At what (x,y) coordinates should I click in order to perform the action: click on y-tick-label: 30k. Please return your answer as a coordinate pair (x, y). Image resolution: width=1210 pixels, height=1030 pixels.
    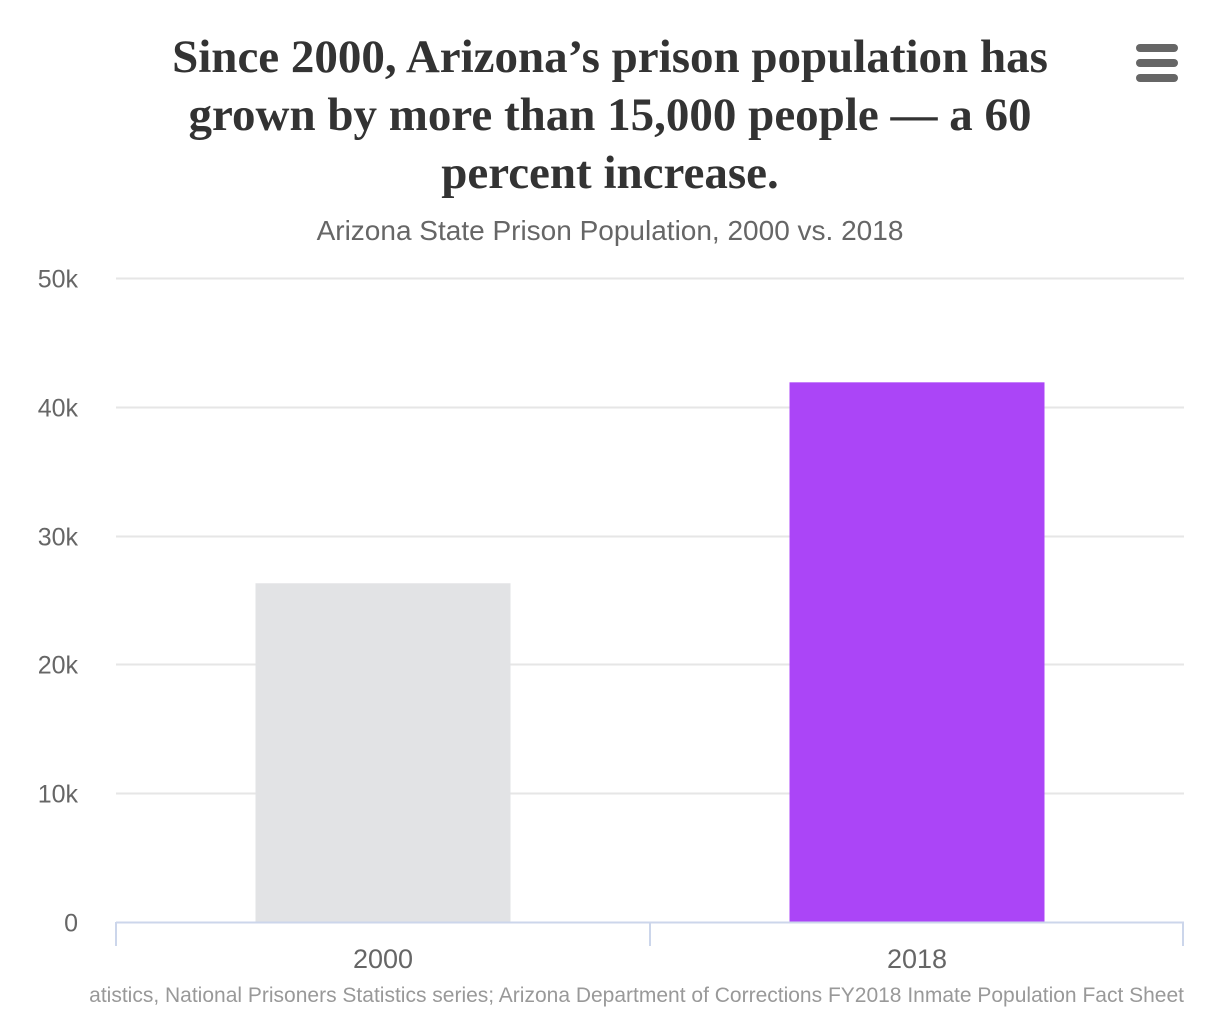
    Looking at the image, I should click on (58, 538).